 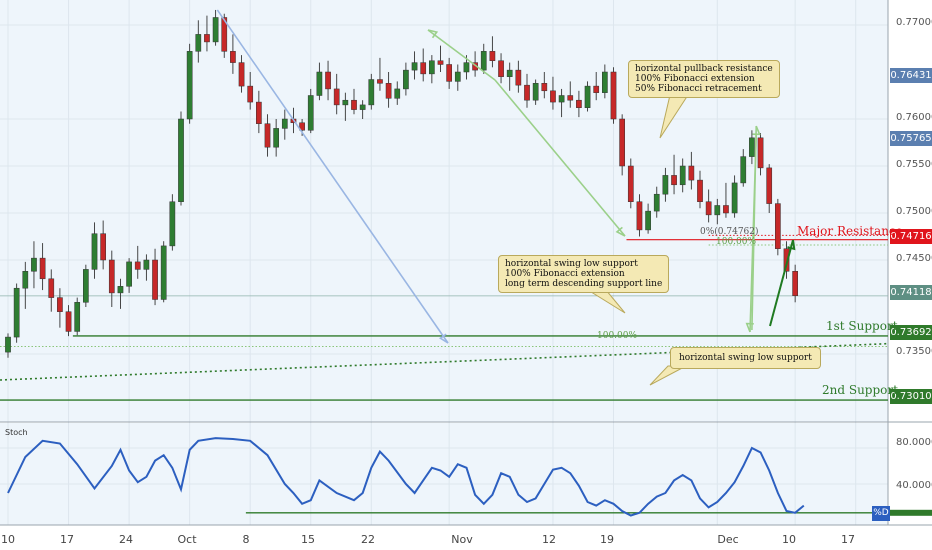 I want to click on time-tick-label: 10, so click(x=8, y=539).